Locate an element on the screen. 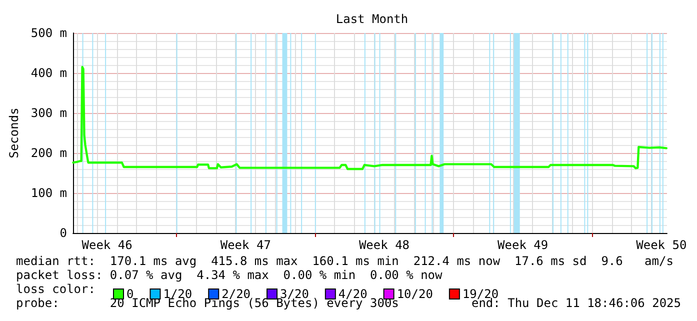 Image resolution: width=697 pixels, height=321 pixels. legend-label: 2/20 is located at coordinates (236, 294).